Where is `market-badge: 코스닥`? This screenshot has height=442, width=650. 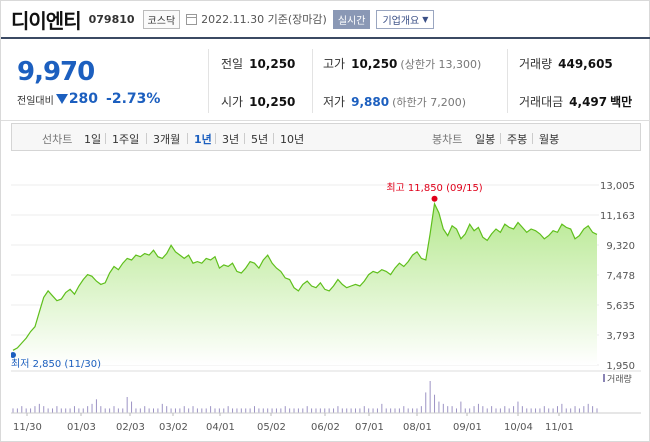
market-badge: 코스닥 is located at coordinates (161, 19).